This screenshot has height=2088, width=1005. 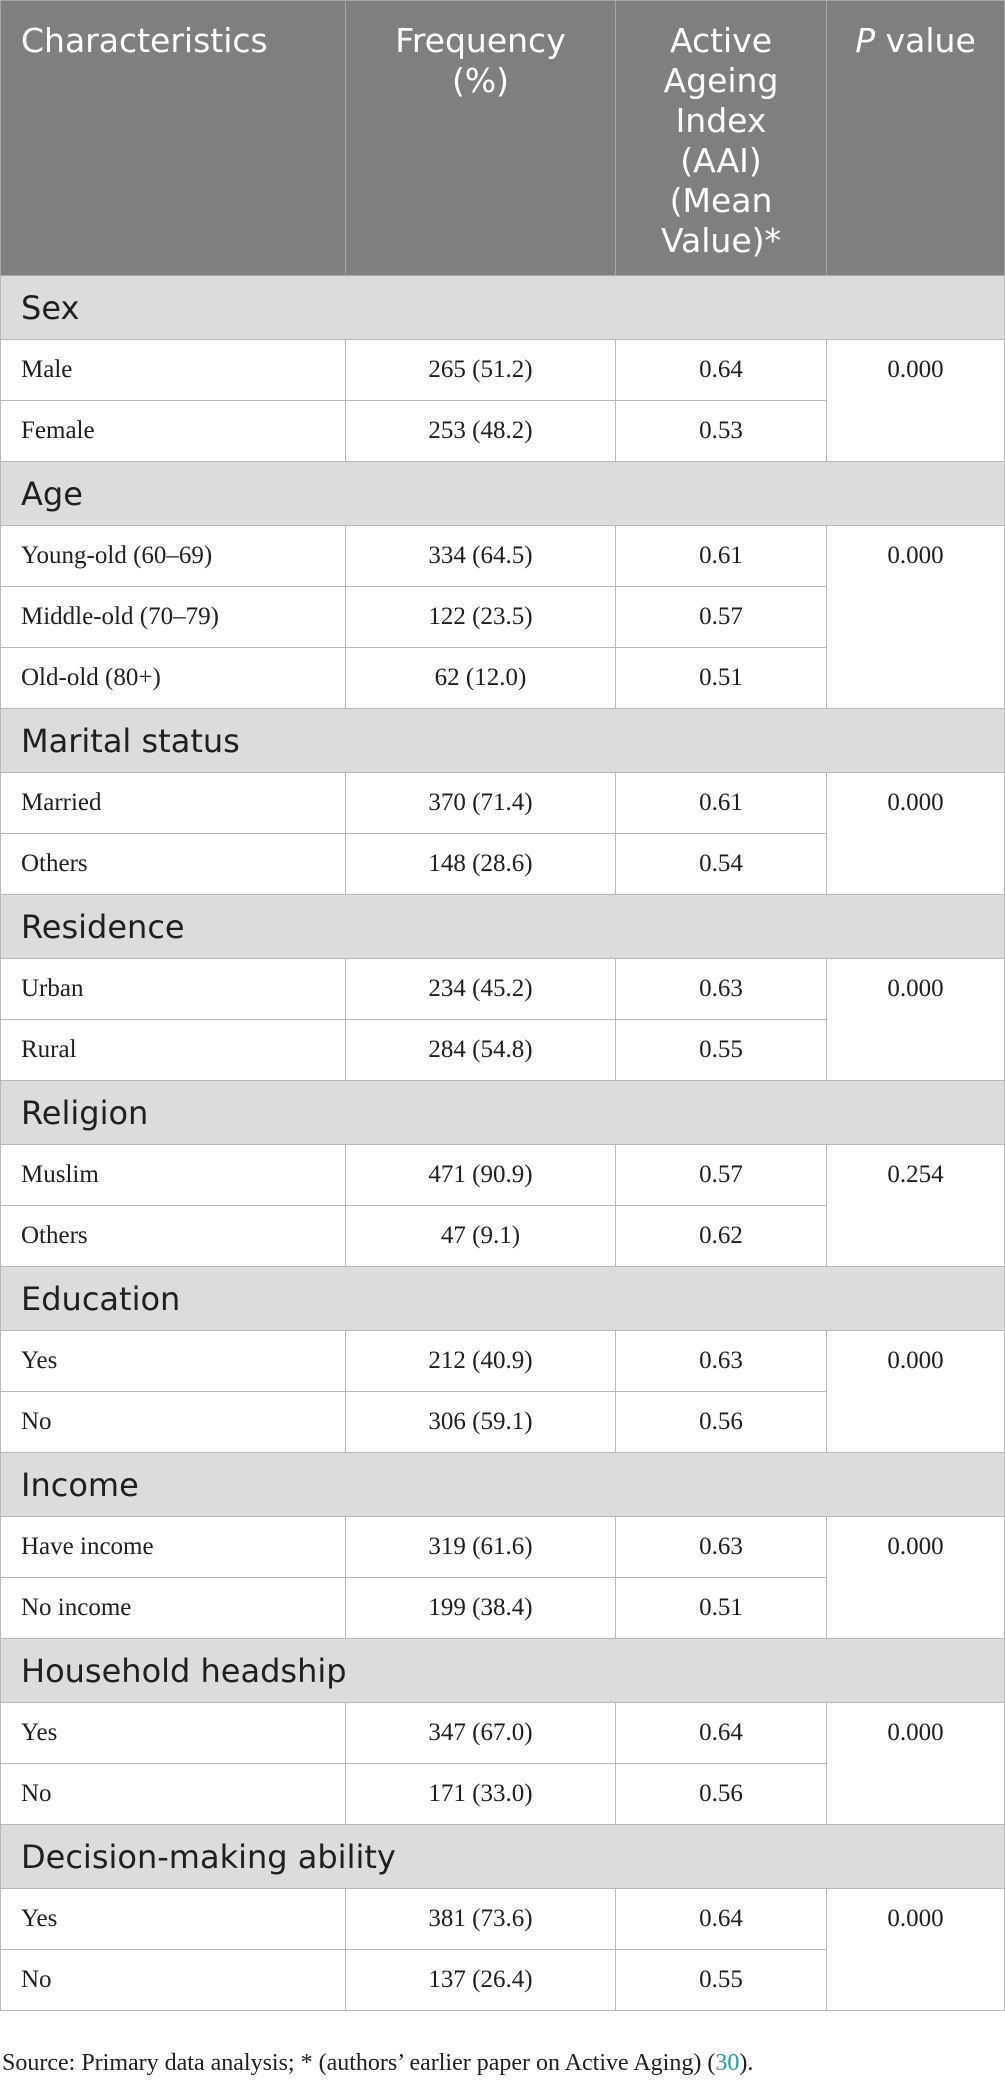 I want to click on row-label: Female, so click(x=173, y=431).